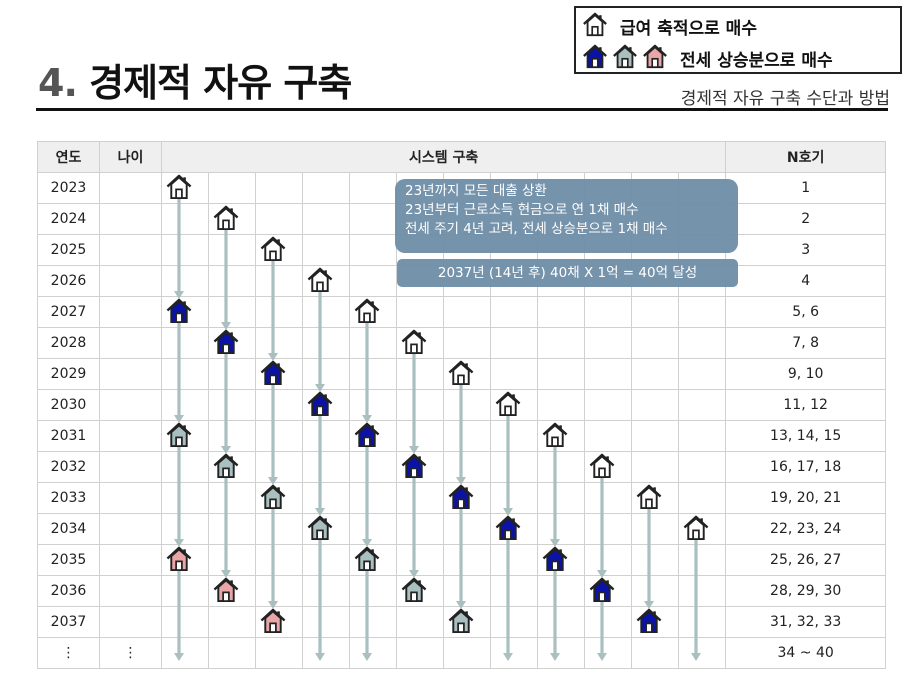 This screenshot has height=684, width=912. Describe the element at coordinates (130, 653) in the screenshot. I see `age-cell: ⋮` at that location.